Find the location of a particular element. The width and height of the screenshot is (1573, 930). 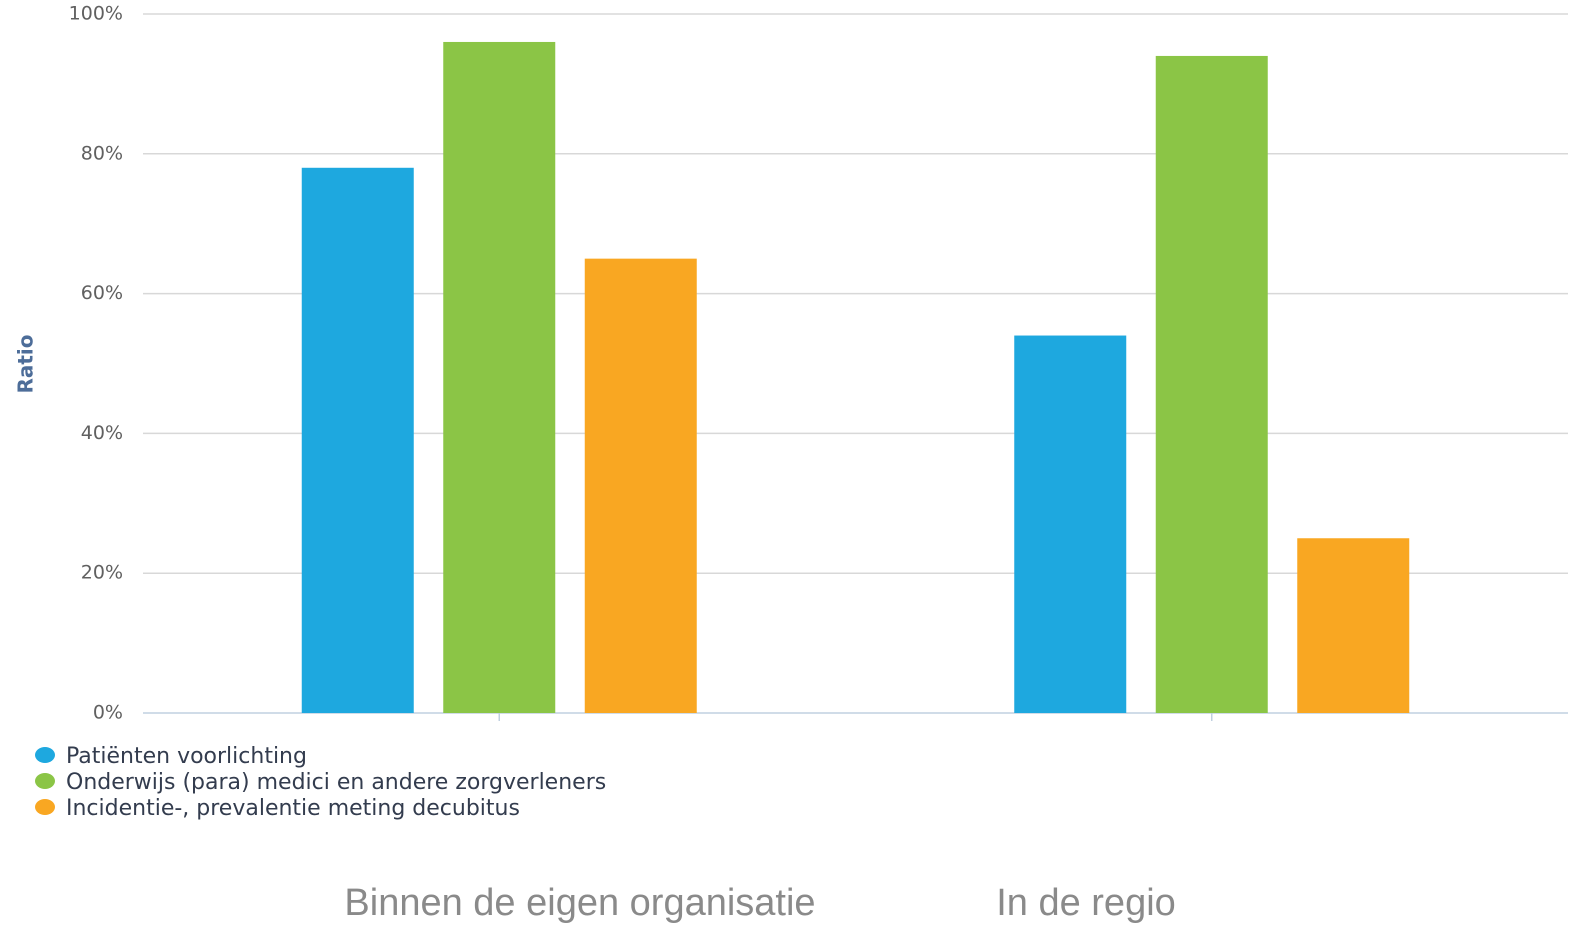

y-tick-label: 100% is located at coordinates (96, 14).